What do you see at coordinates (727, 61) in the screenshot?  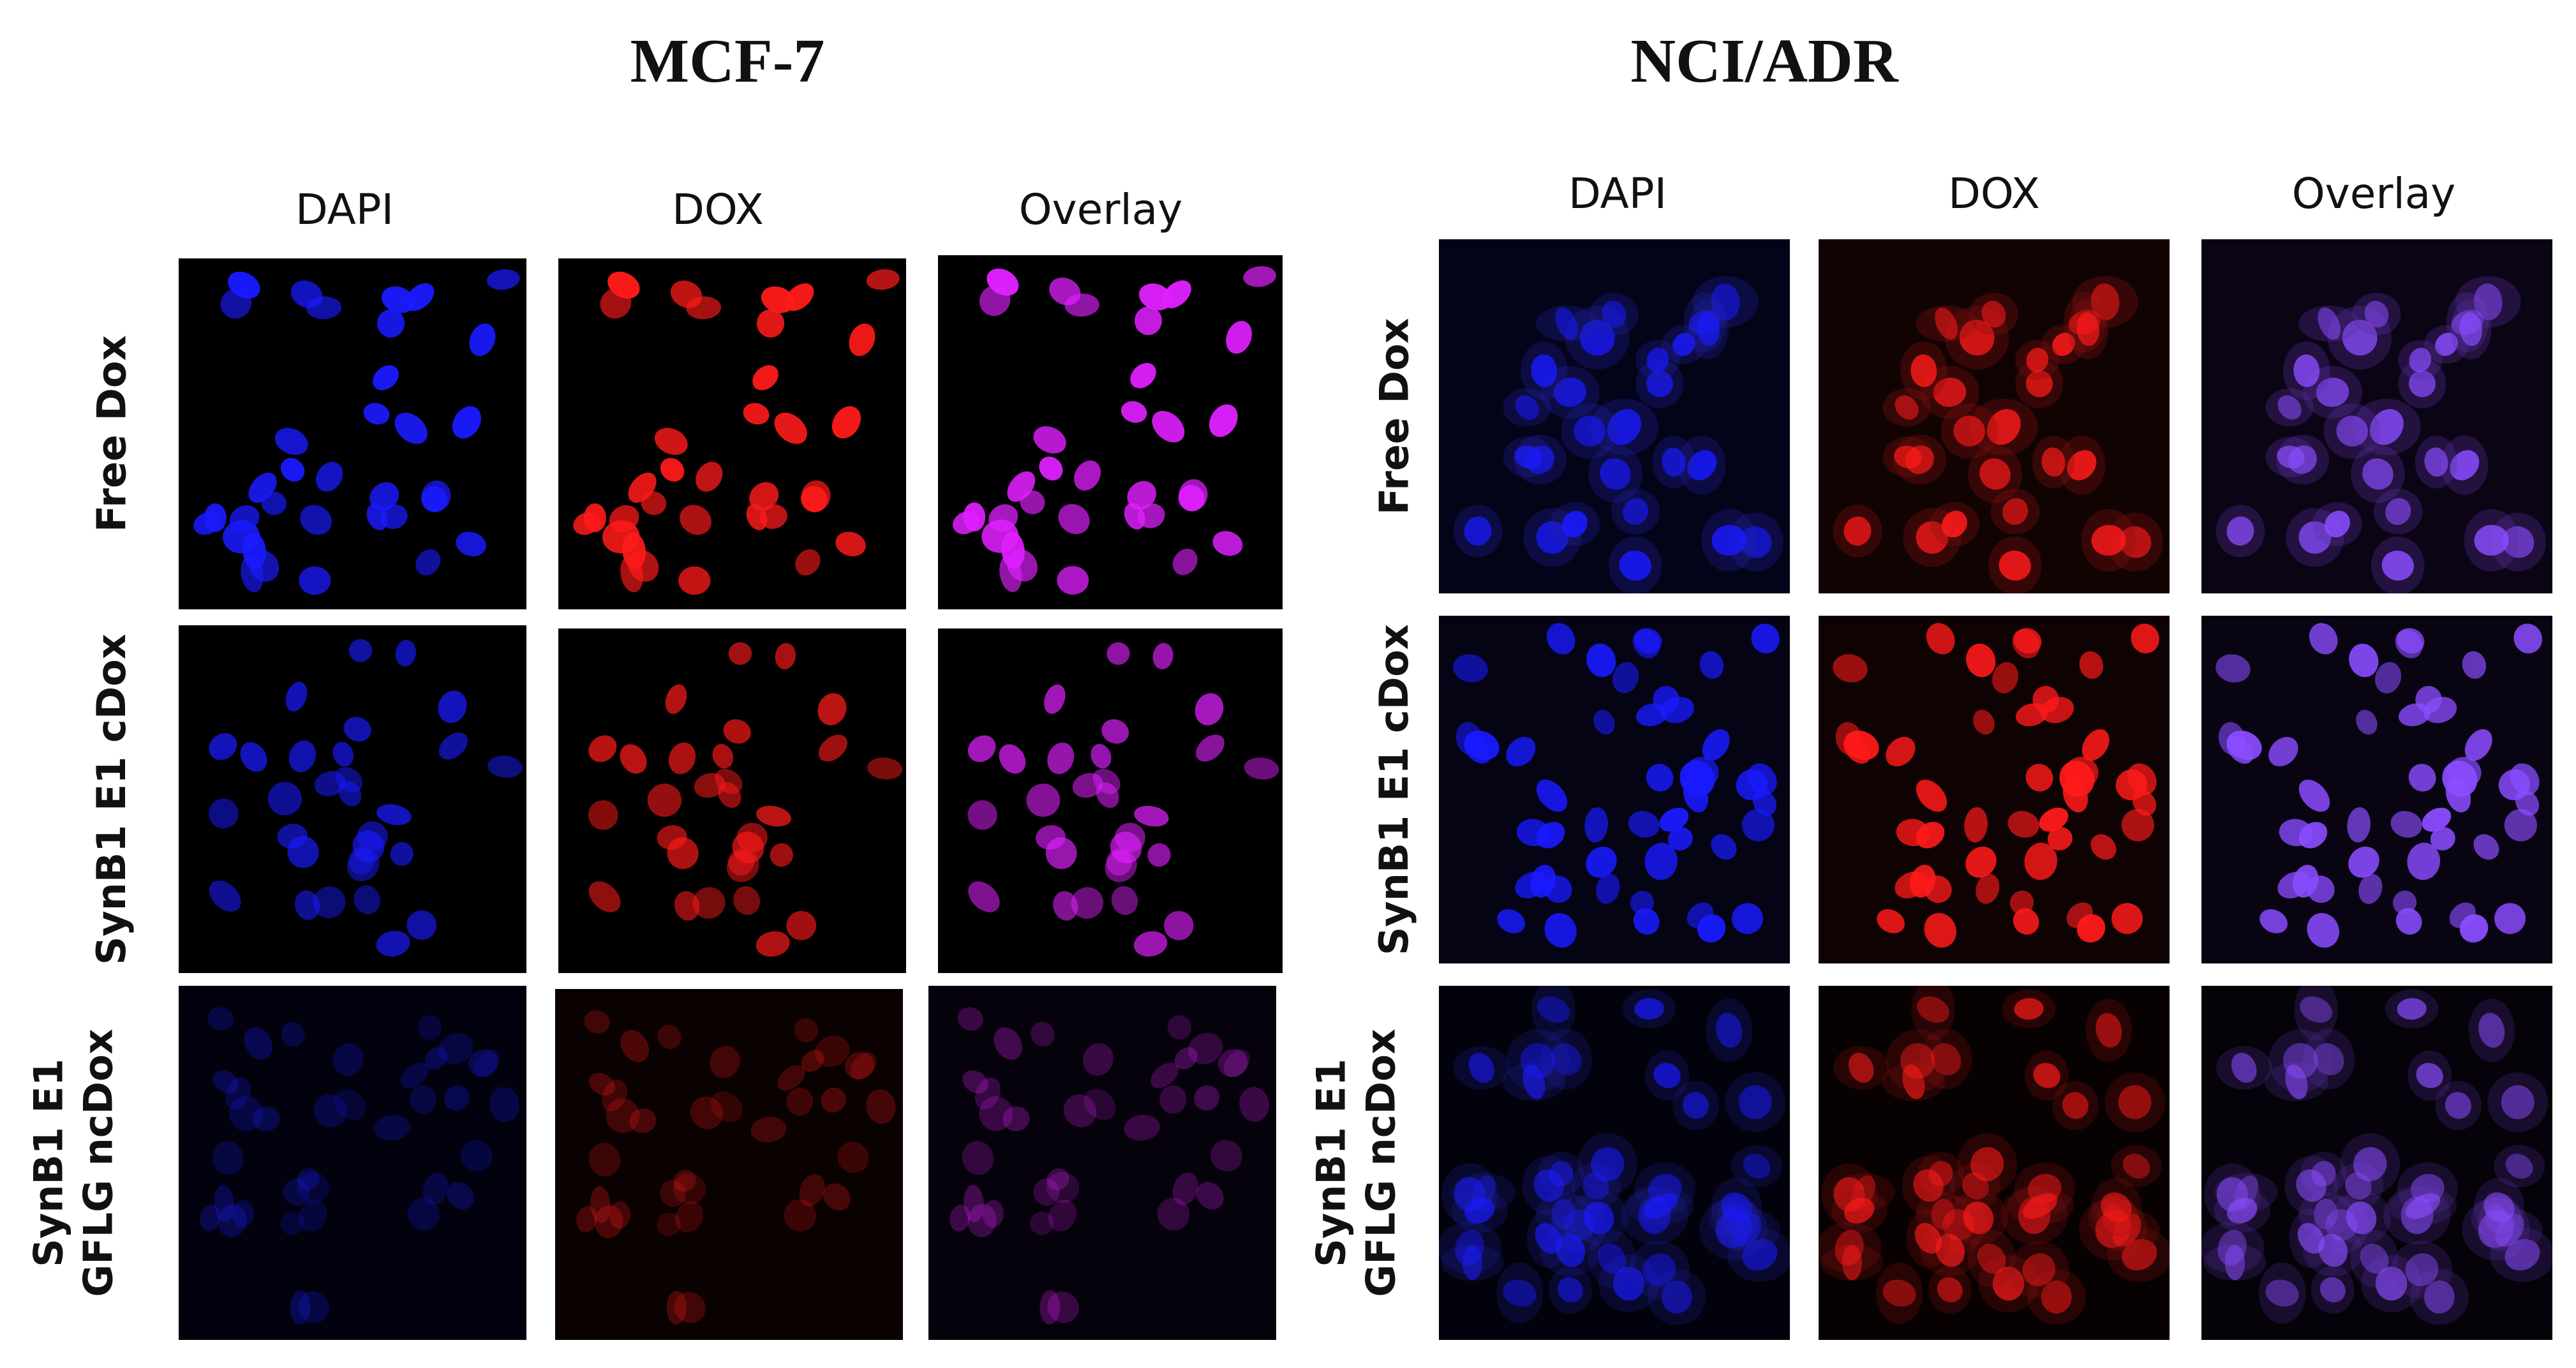 I see `group-title-mcf7: MCF-7` at bounding box center [727, 61].